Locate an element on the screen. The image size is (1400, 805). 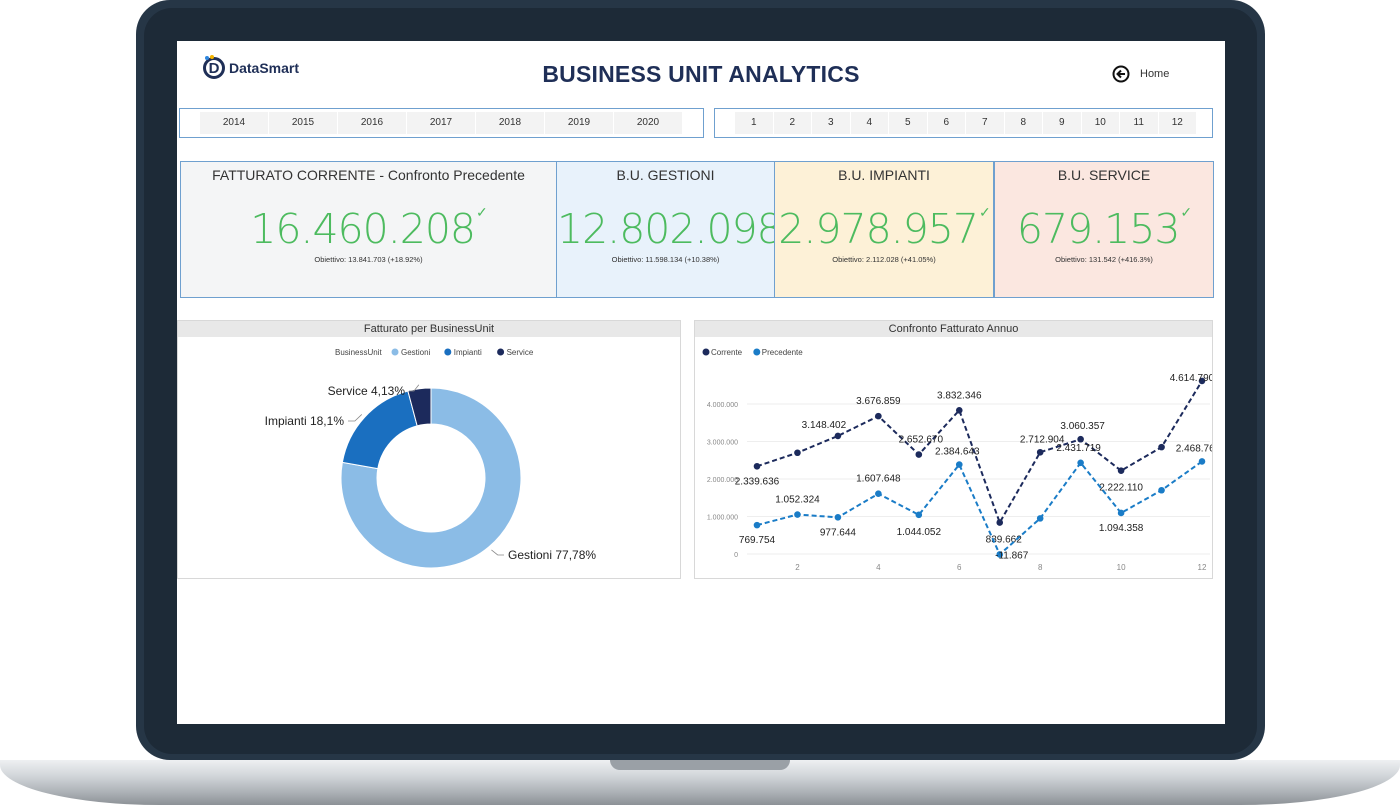
donut-chart-title: Fatturato per BusinessUnit is located at coordinates (429, 329).